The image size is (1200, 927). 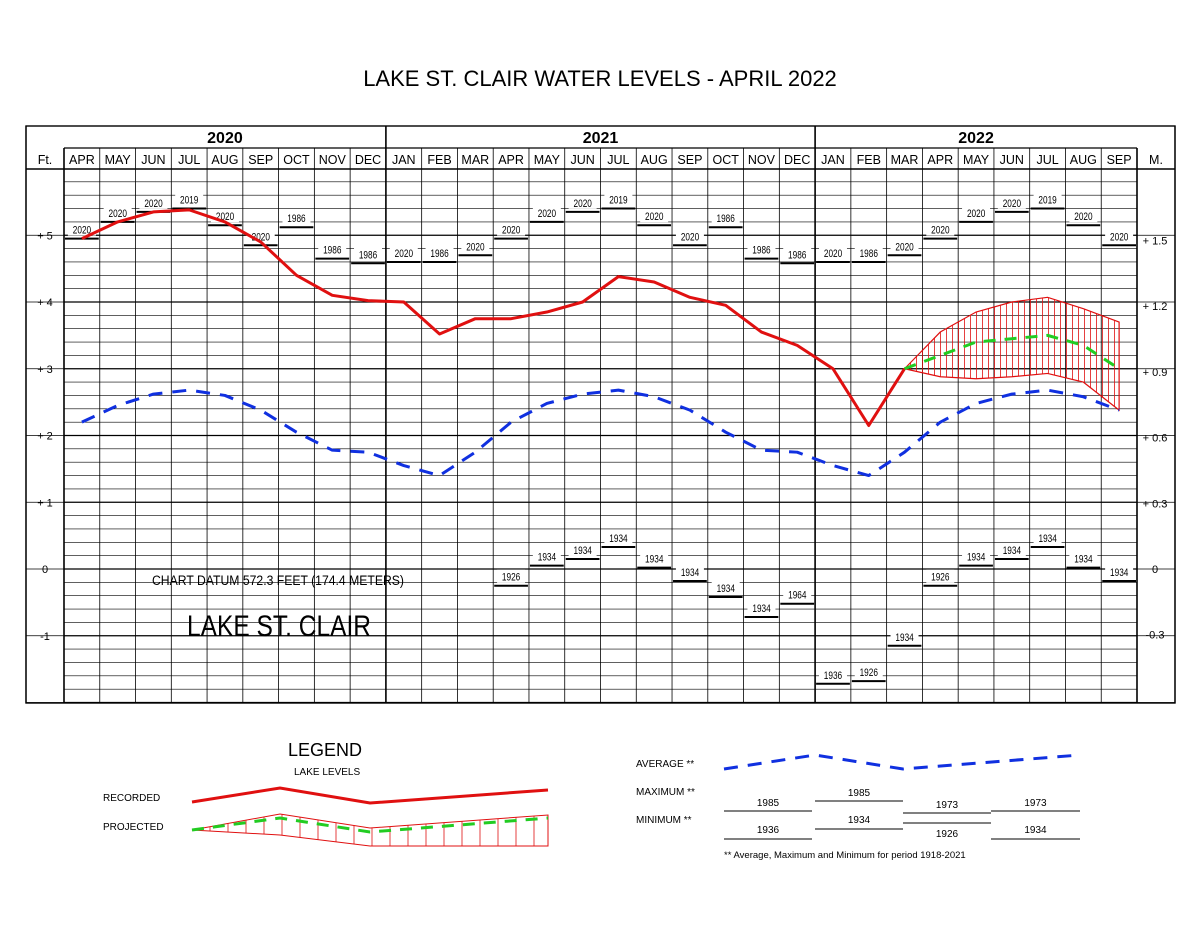 What do you see at coordinates (327, 772) in the screenshot?
I see `legend-subtitle: LAKE LEVELS` at bounding box center [327, 772].